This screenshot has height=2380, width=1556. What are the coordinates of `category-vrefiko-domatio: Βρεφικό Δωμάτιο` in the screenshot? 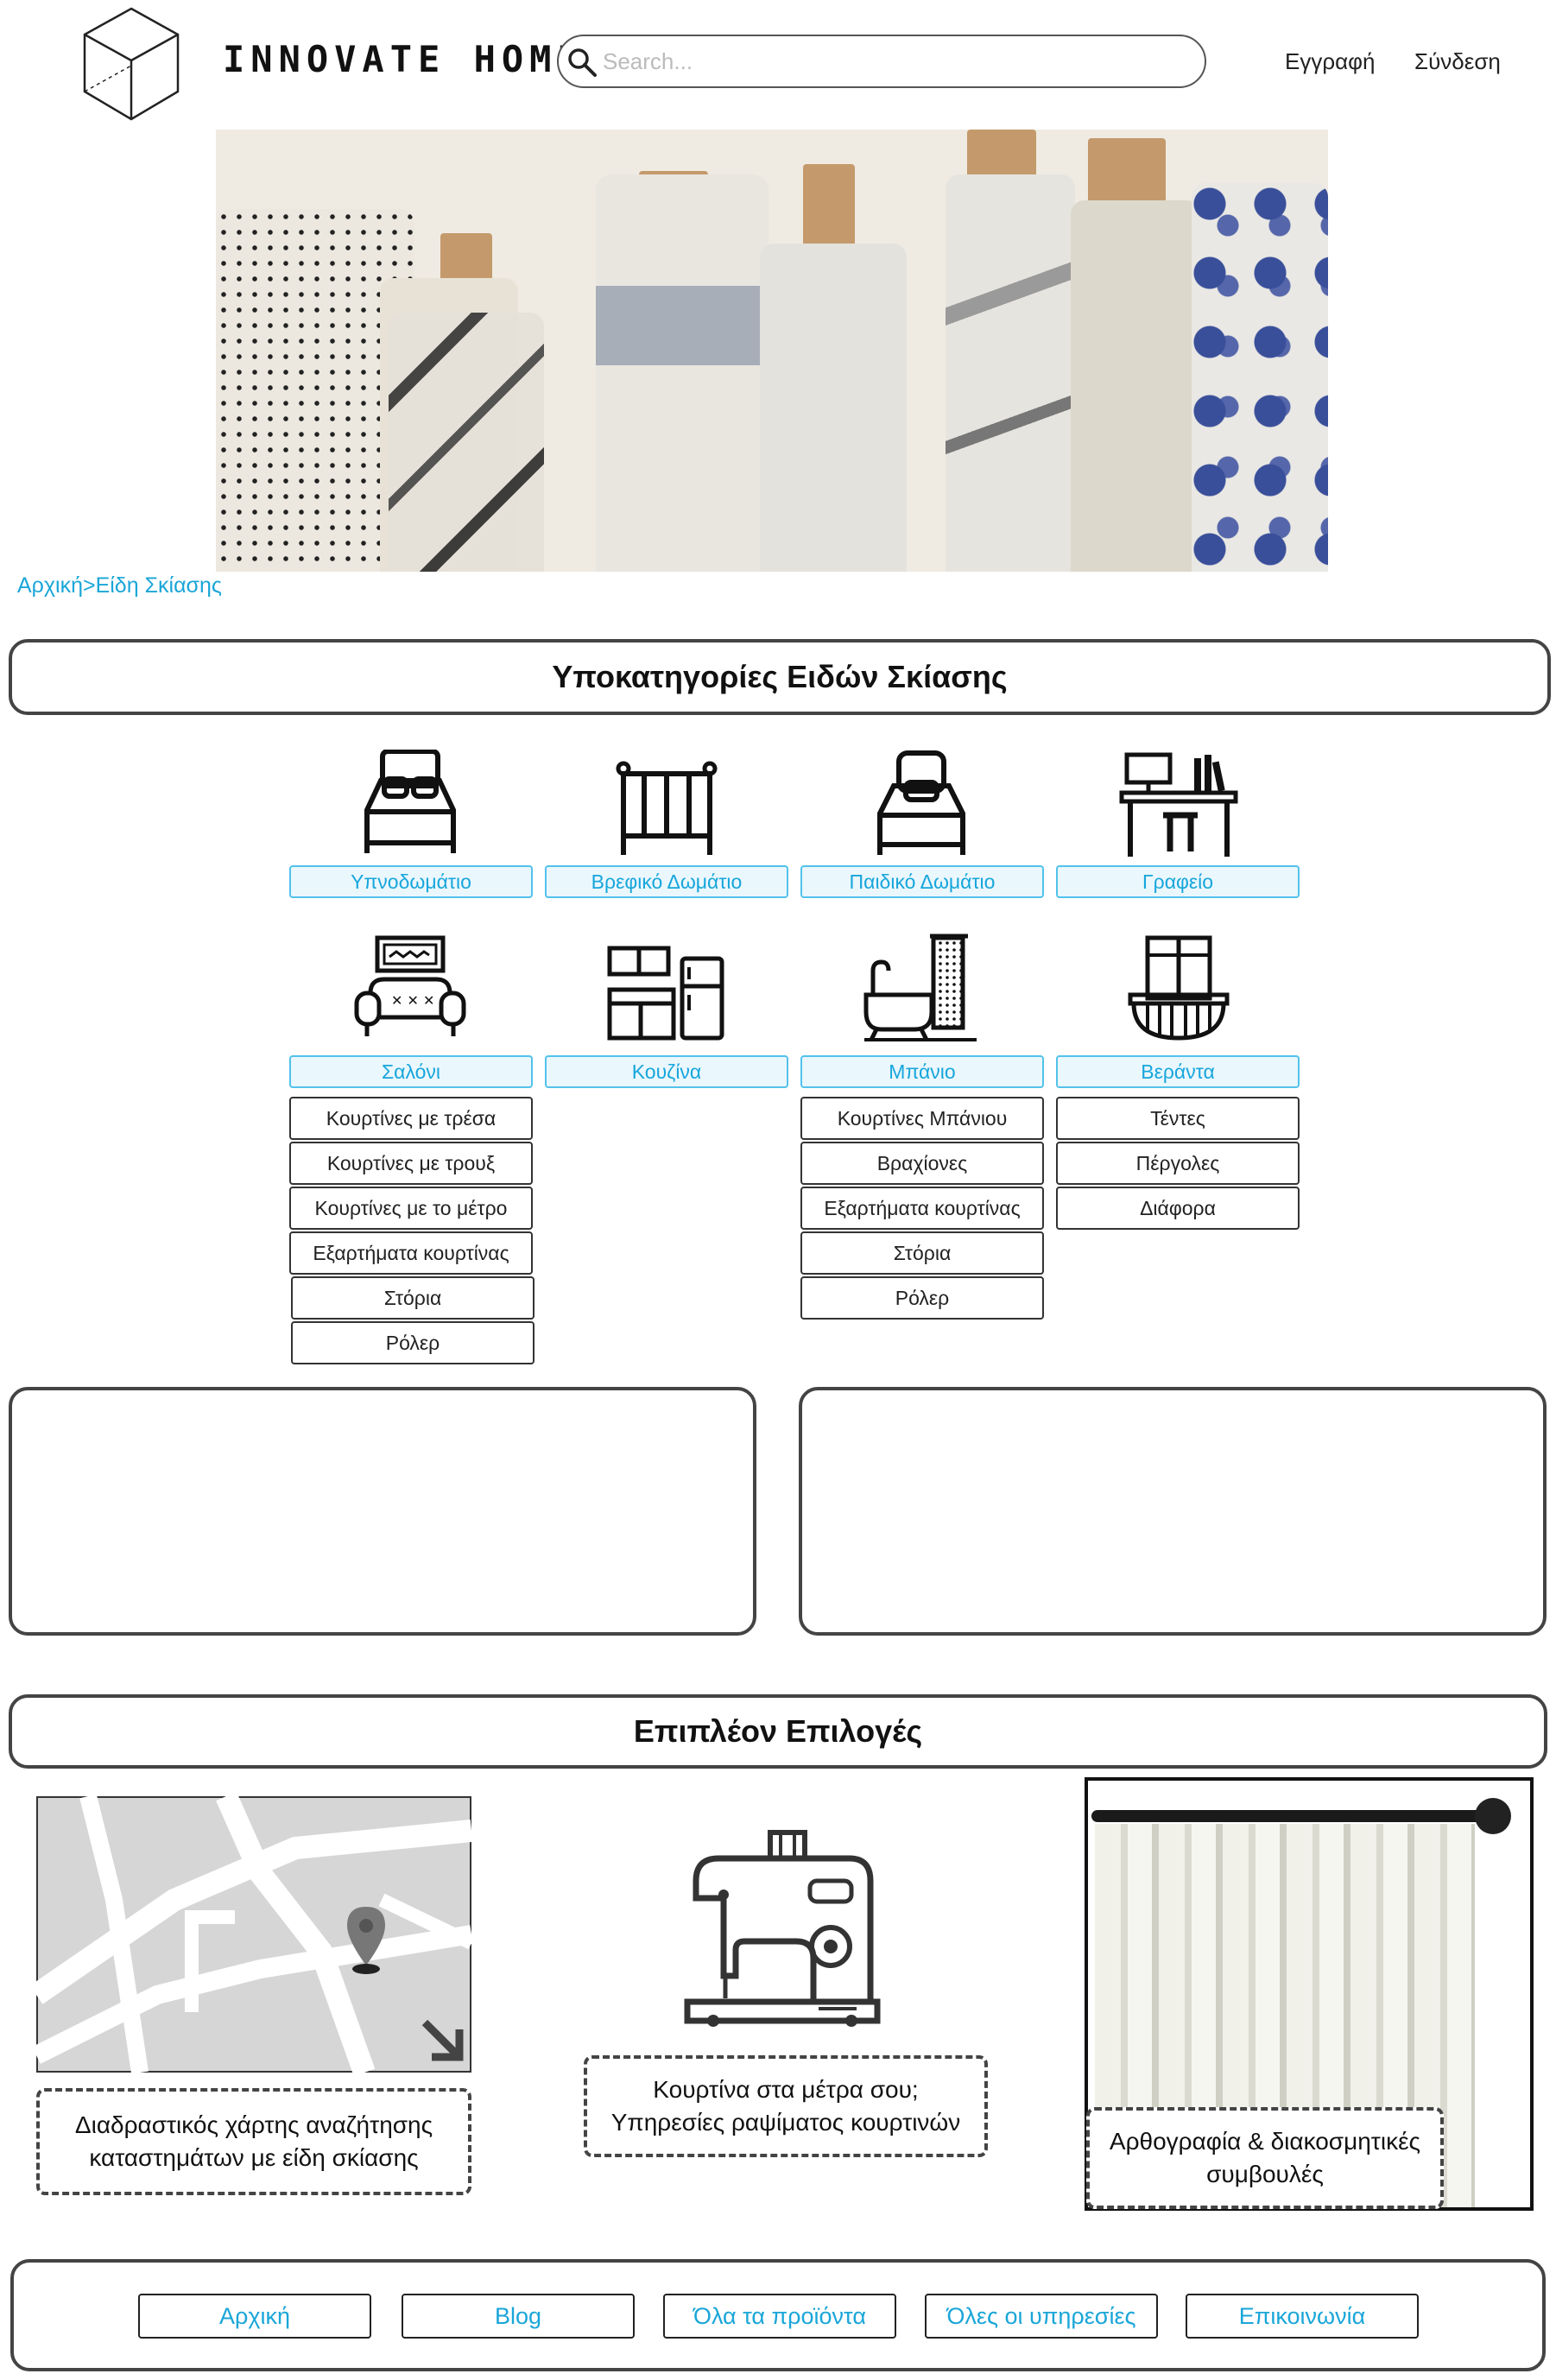 It's located at (666, 882).